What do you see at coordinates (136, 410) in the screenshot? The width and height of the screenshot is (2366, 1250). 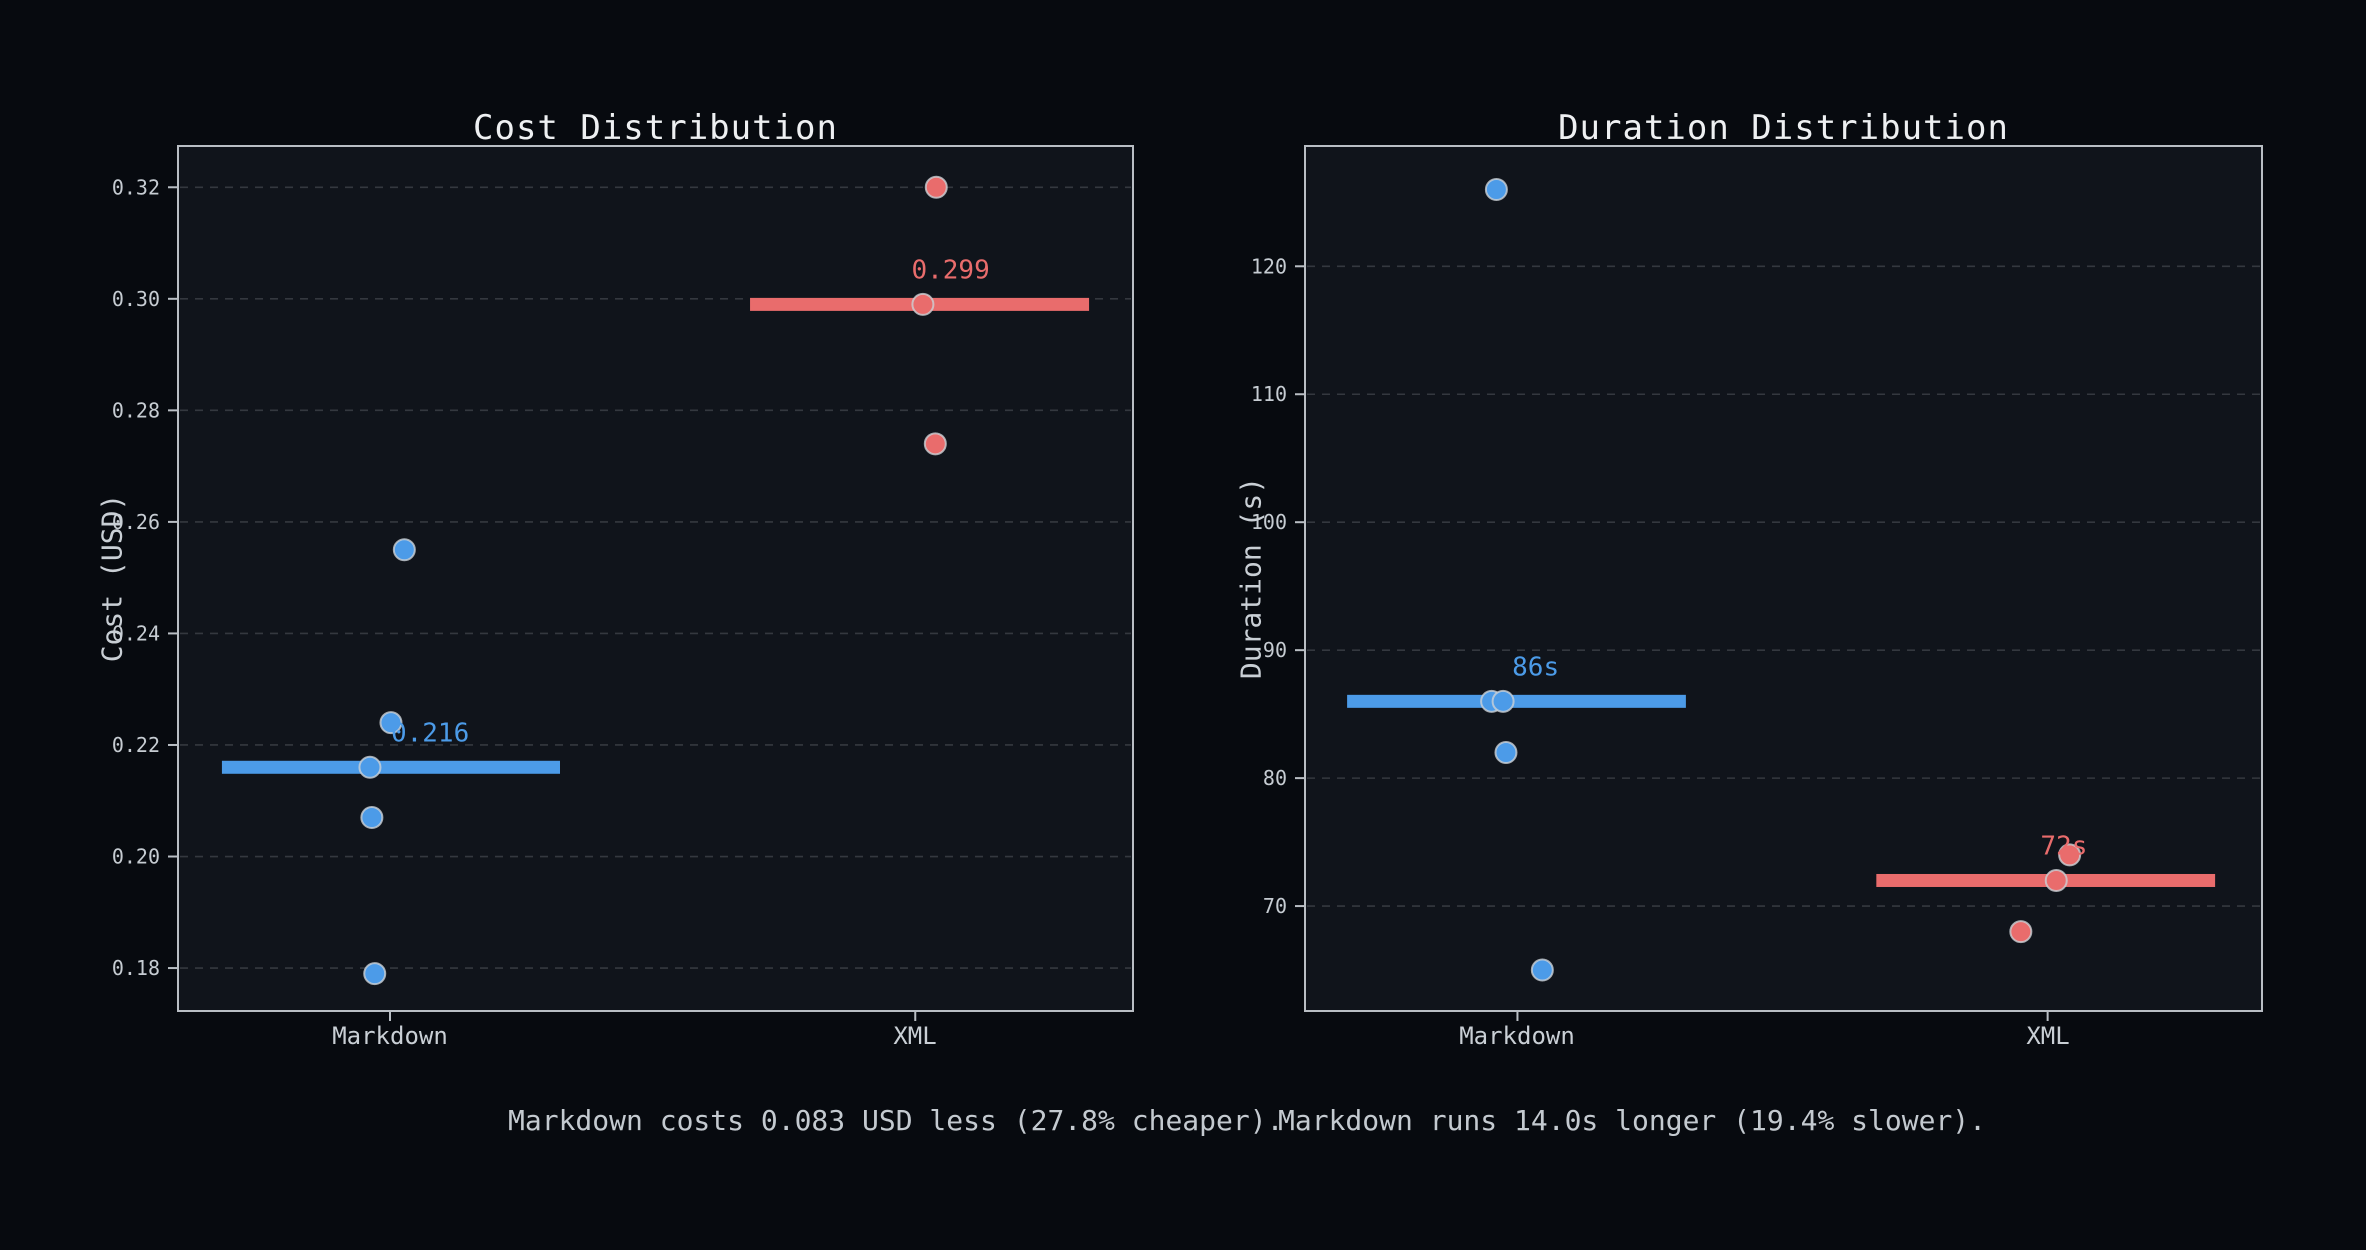 I see `y-tick-label: 0.28` at bounding box center [136, 410].